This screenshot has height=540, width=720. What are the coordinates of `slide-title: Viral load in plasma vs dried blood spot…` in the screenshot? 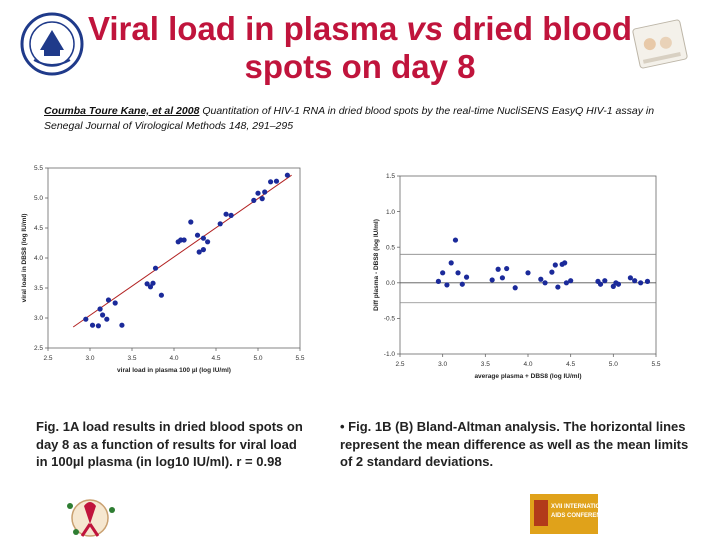 It's located at (360, 48).